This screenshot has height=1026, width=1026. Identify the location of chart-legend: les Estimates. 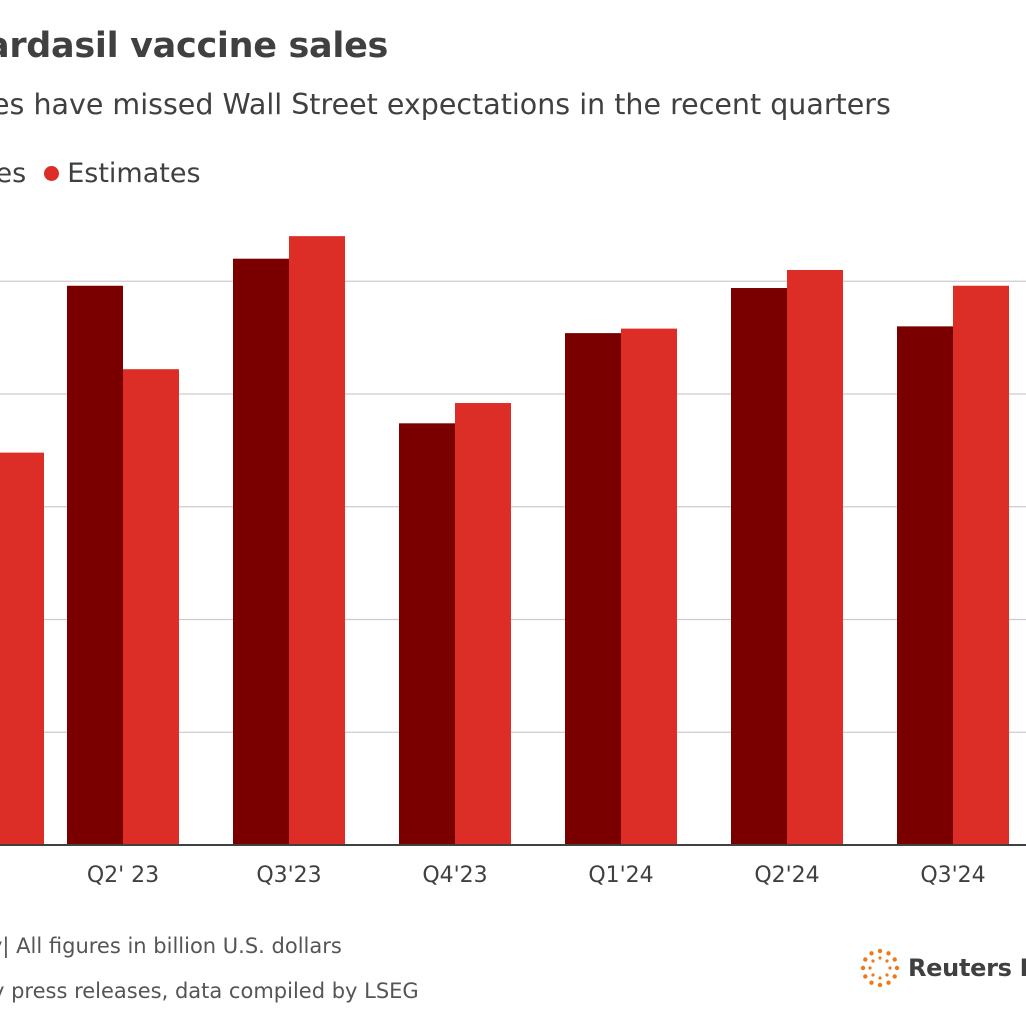
(109, 173).